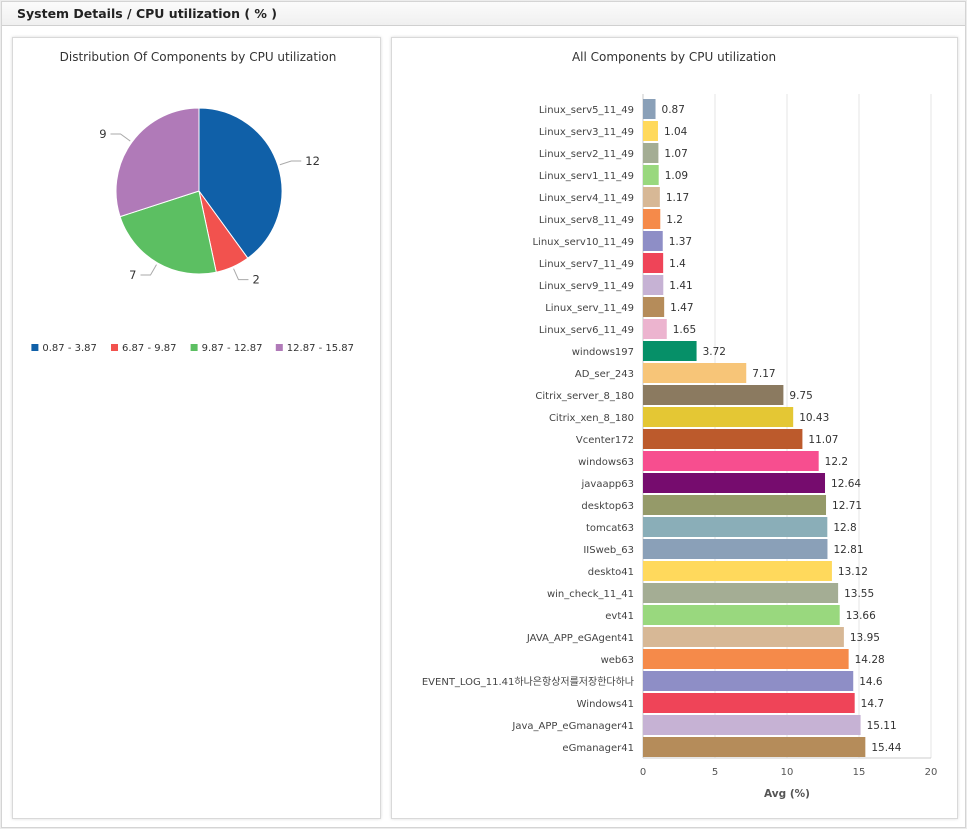 This screenshot has height=829, width=967. I want to click on category-label: Linux_serv5_11_49, so click(586, 110).